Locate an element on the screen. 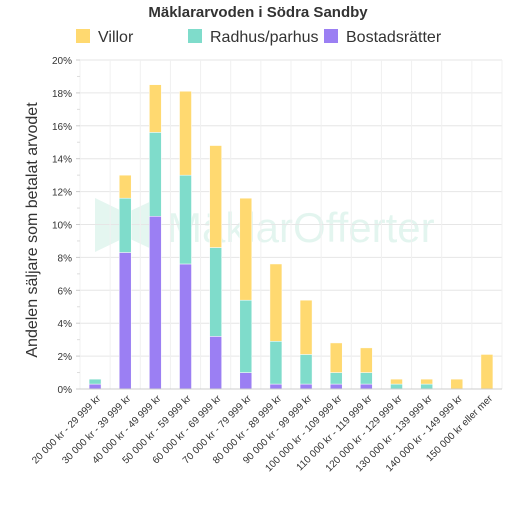 The height and width of the screenshot is (520, 520). y-tick-label: 0% is located at coordinates (65, 390).